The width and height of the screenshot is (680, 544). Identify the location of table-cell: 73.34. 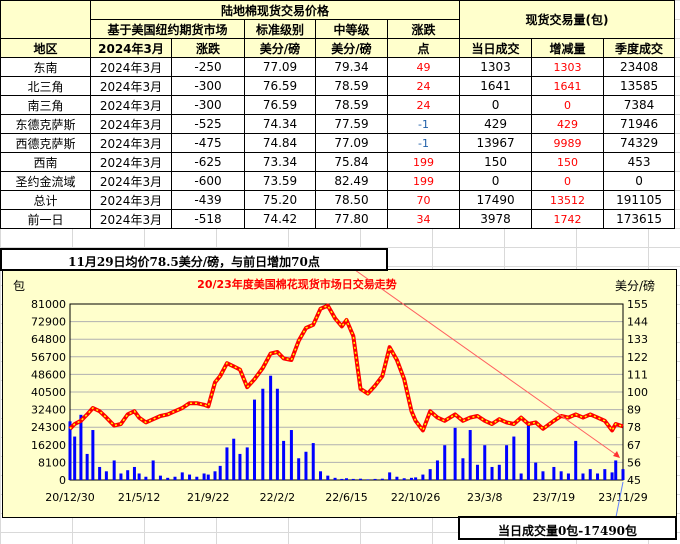
(280, 162).